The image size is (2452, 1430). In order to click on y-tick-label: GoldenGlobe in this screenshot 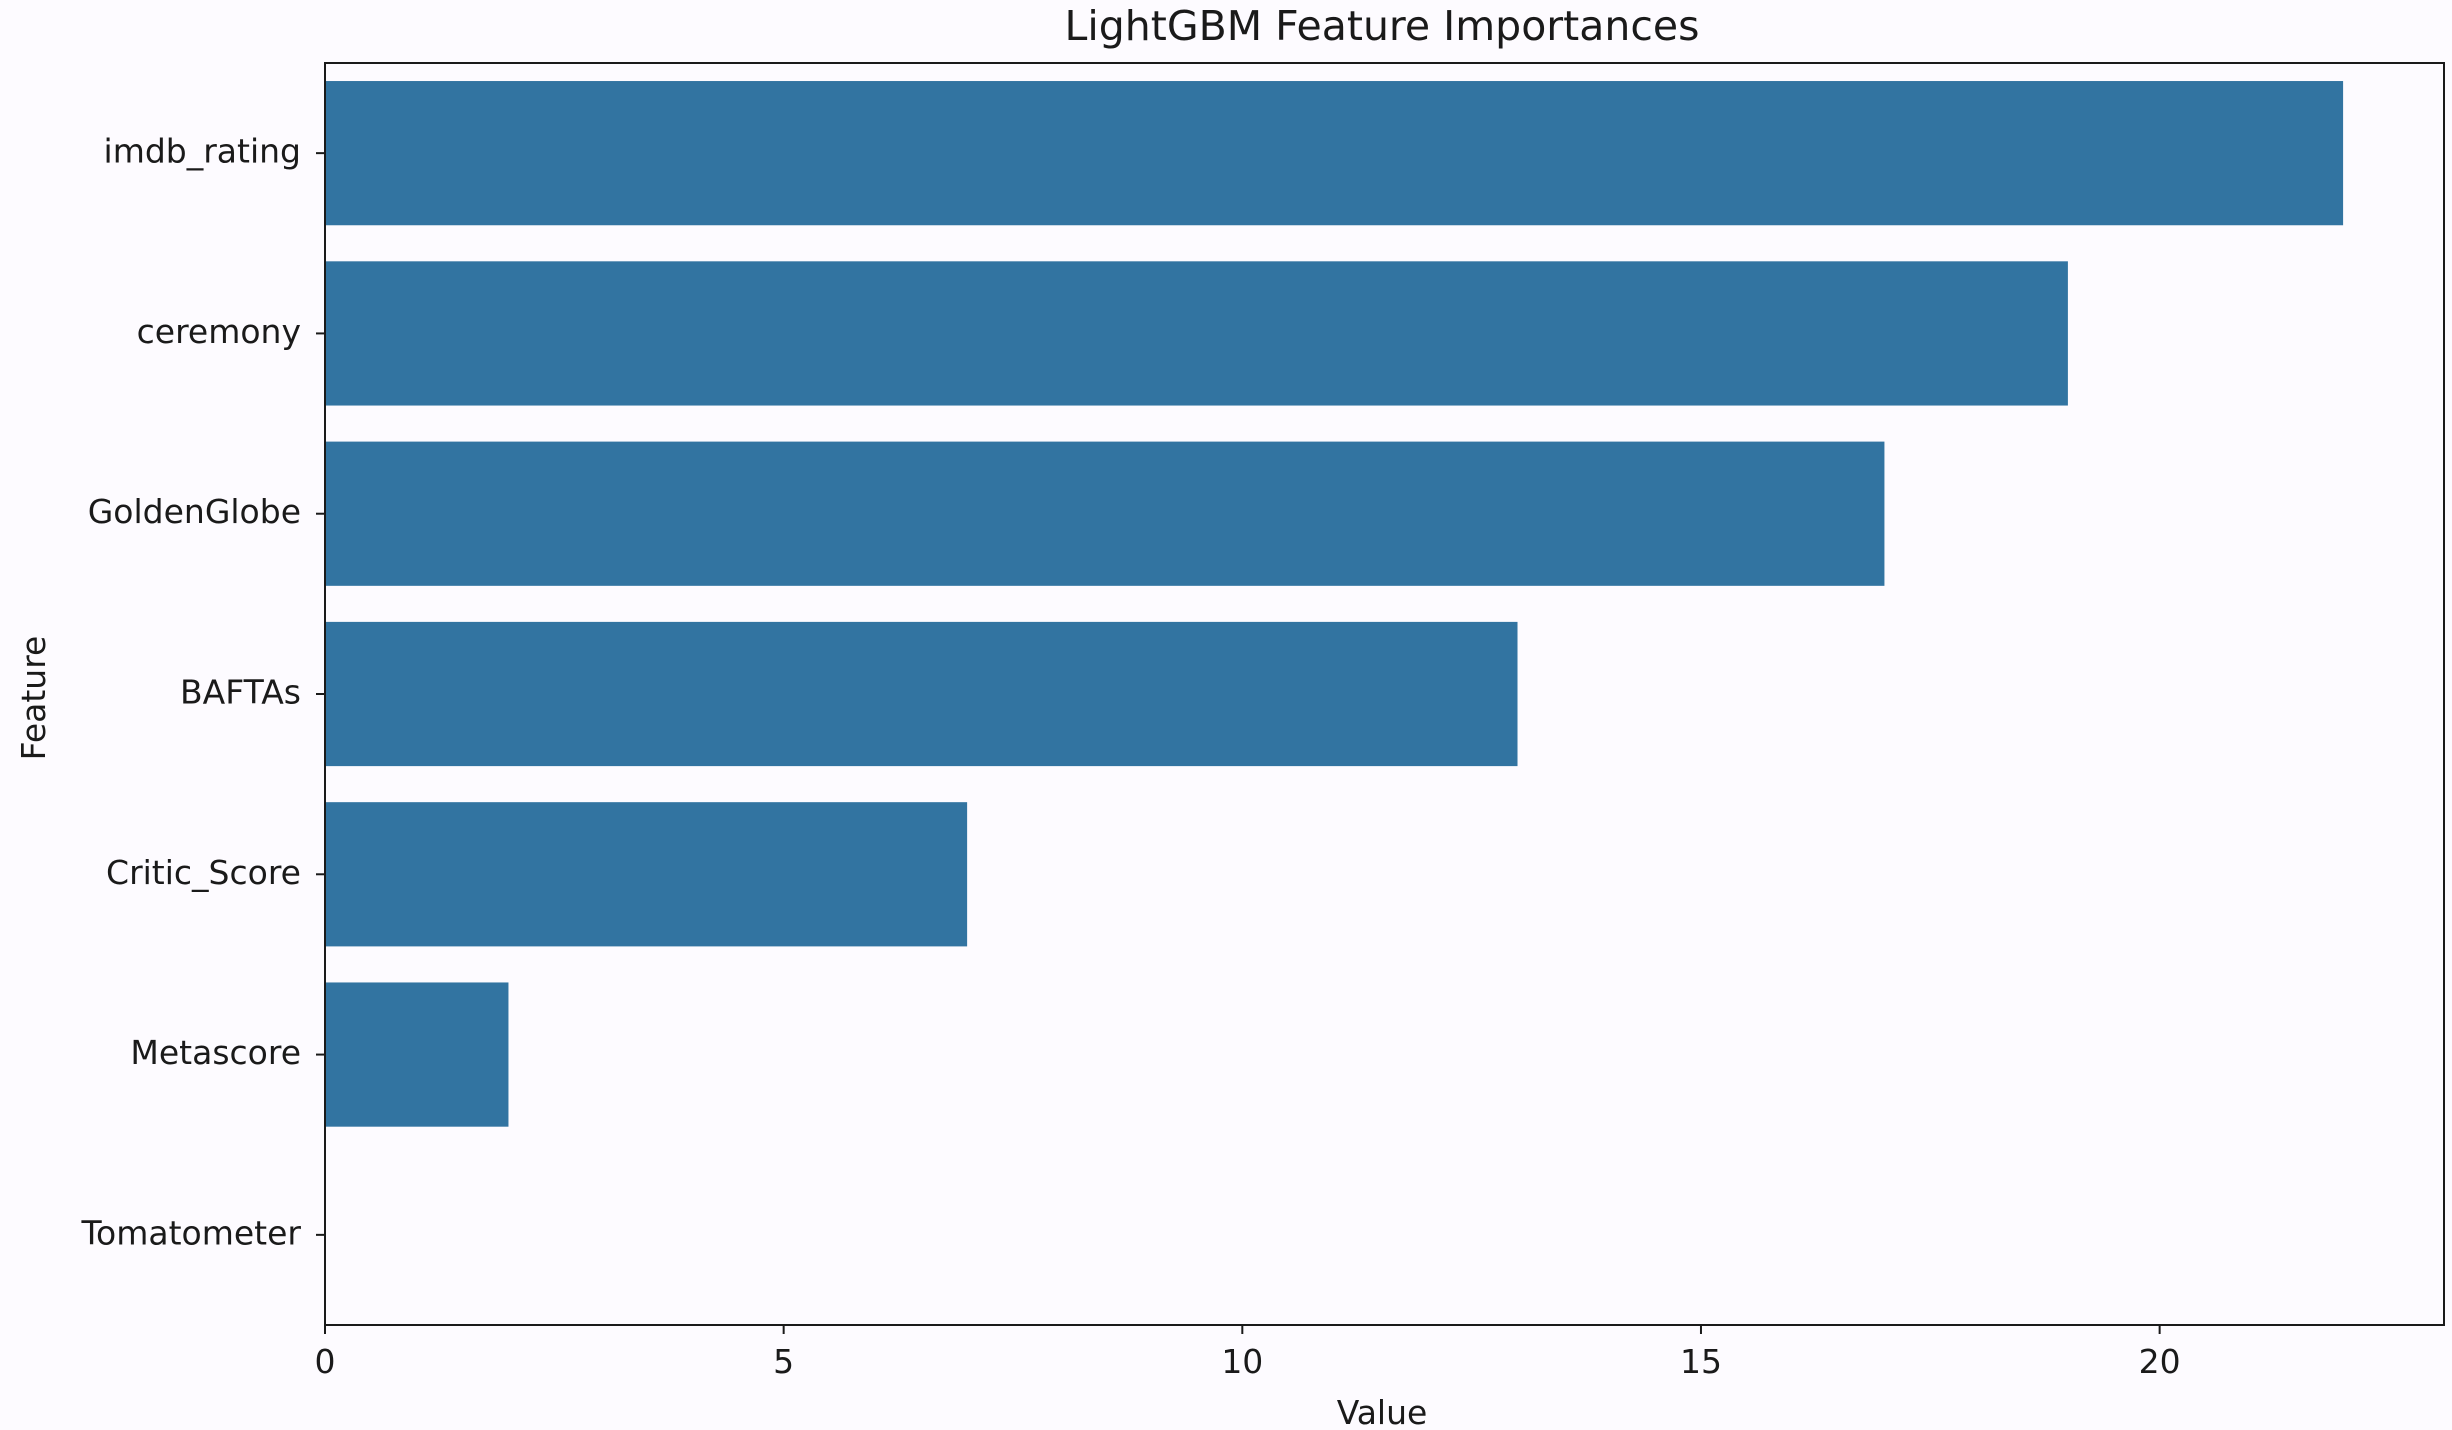, I will do `click(194, 511)`.